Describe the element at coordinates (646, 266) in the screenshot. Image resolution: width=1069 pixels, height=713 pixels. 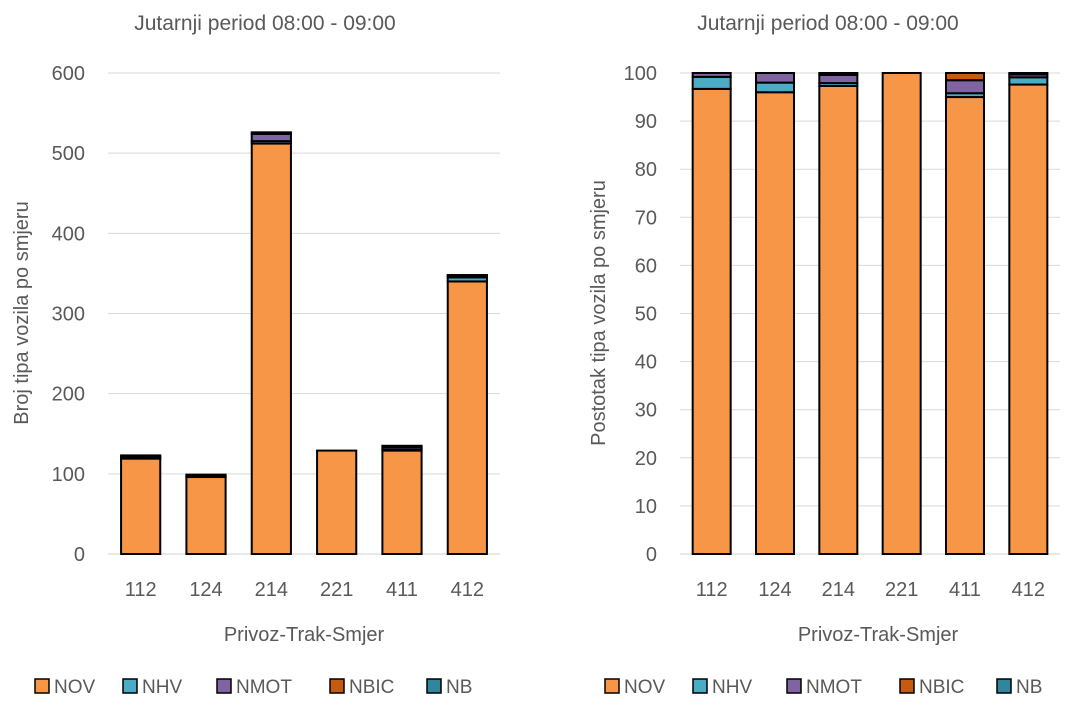
I see `y-tick-label: 60` at that location.